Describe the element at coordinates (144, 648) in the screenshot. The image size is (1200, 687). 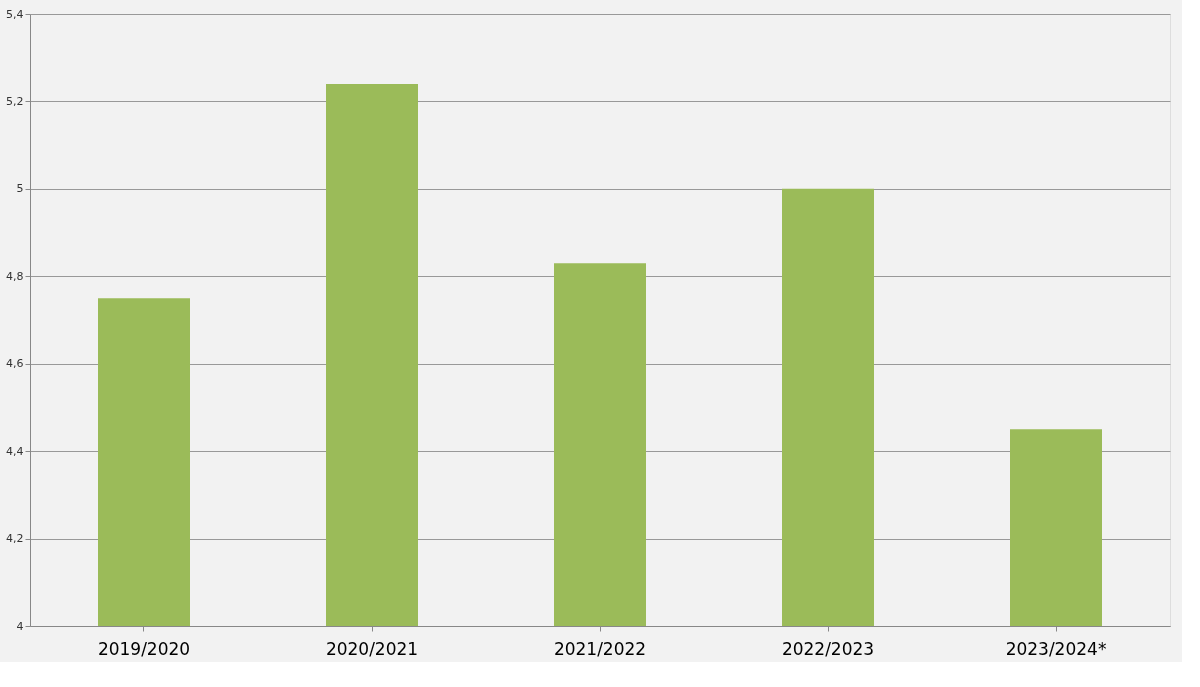
I see `x-tick-label: 2019/2020` at that location.